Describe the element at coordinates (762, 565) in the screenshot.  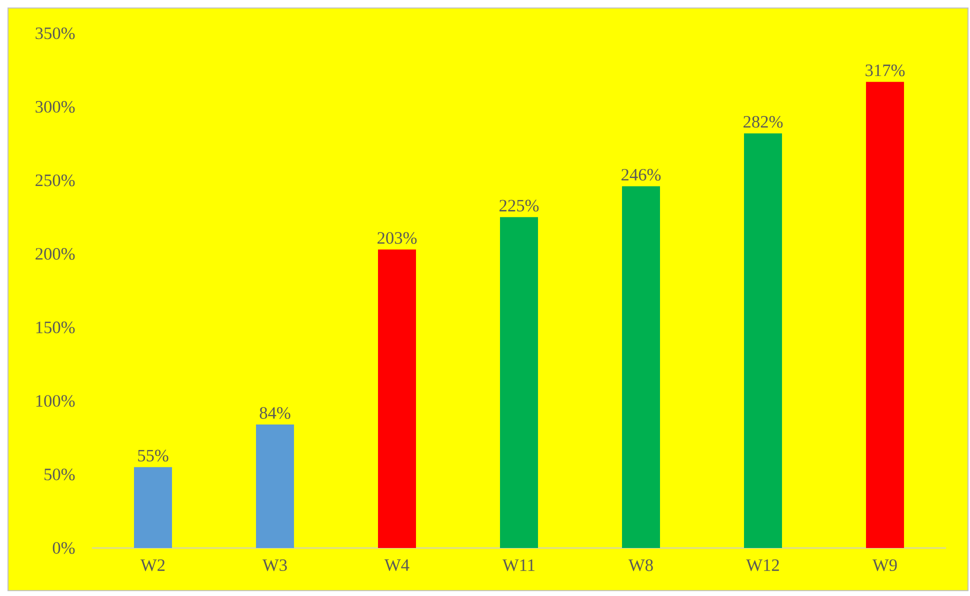
I see `x-tick-label: W12` at that location.